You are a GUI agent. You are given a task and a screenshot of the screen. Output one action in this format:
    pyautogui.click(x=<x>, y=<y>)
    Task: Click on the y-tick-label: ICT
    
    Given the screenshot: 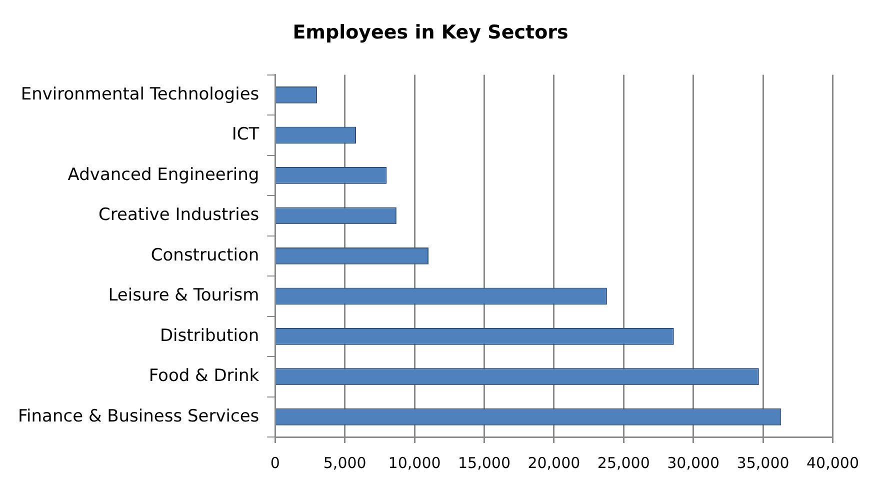 What is the action you would take?
    pyautogui.click(x=246, y=134)
    